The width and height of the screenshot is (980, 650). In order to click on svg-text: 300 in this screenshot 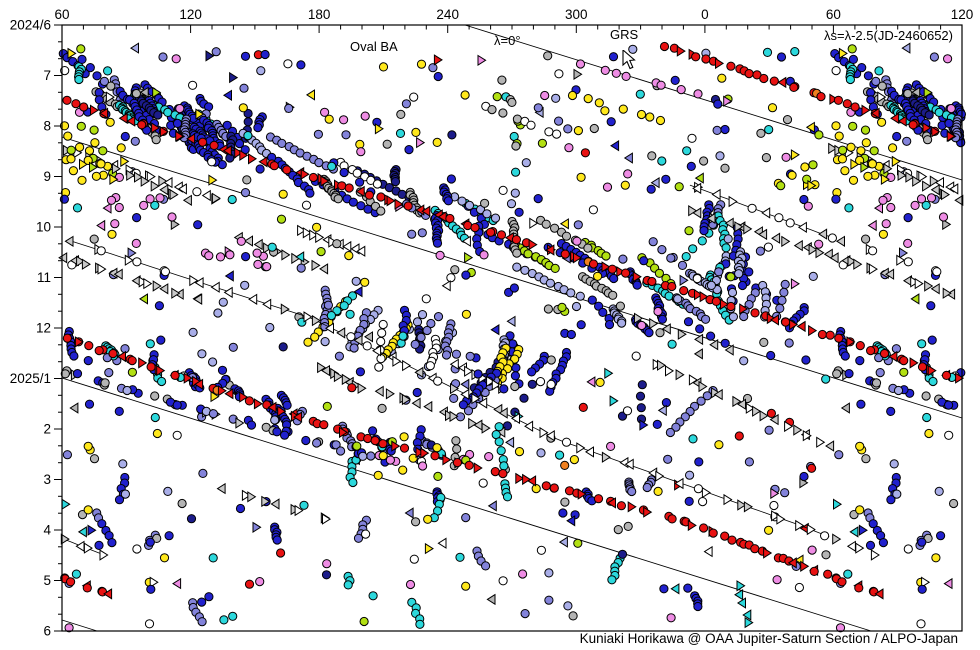, I will do `click(576, 14)`.